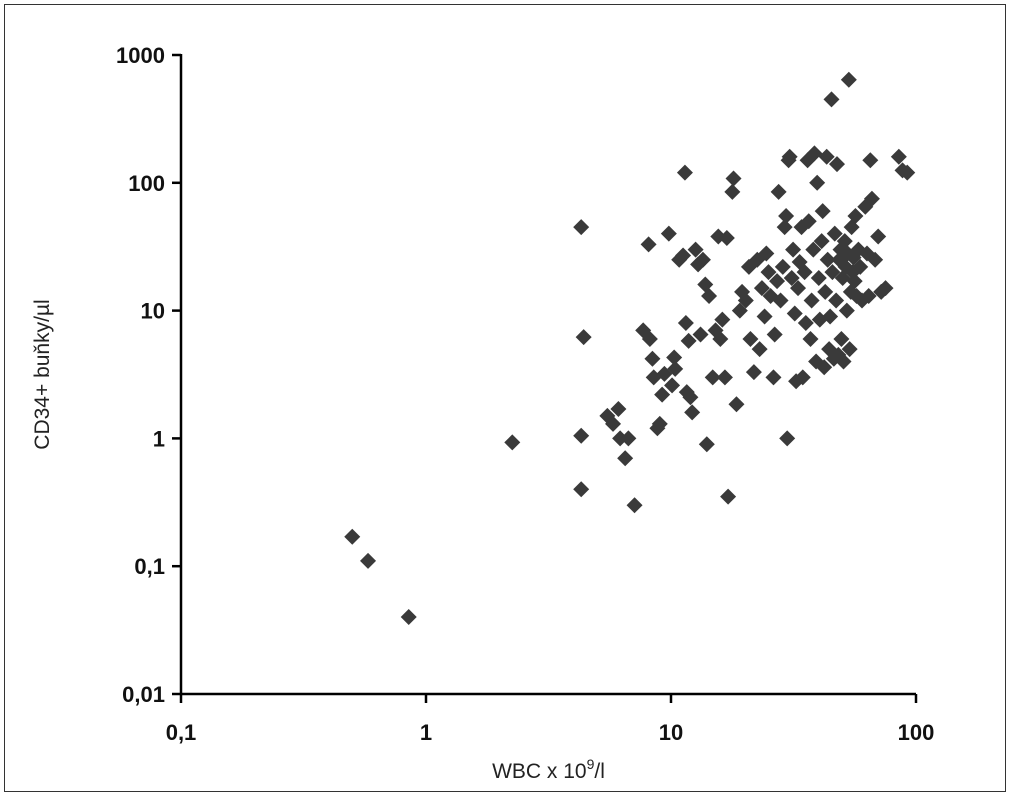  What do you see at coordinates (548, 769) in the screenshot?
I see `x-axis-title: WBC x 109/l` at bounding box center [548, 769].